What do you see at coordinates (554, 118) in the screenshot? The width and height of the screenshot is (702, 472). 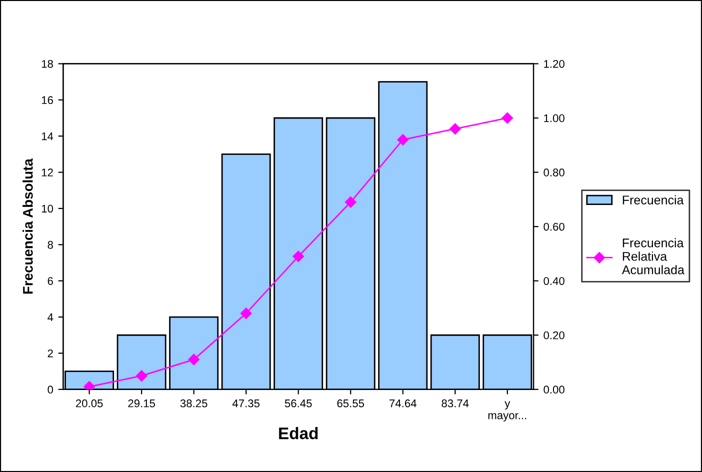 I see `y2-tick-label: 1.00` at bounding box center [554, 118].